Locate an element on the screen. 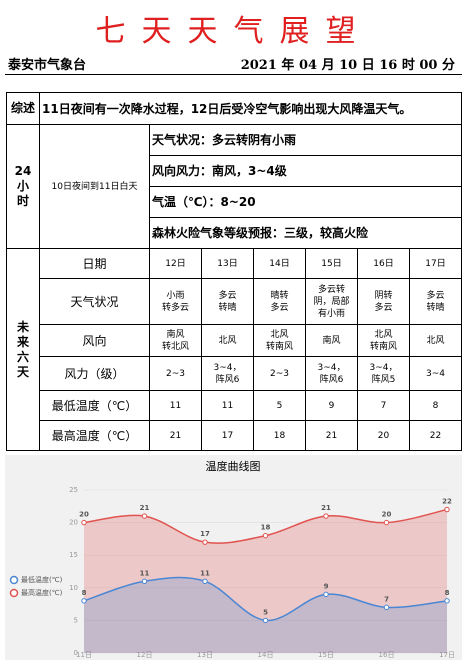  doc-title: 七天天气展望 is located at coordinates (233, 31).